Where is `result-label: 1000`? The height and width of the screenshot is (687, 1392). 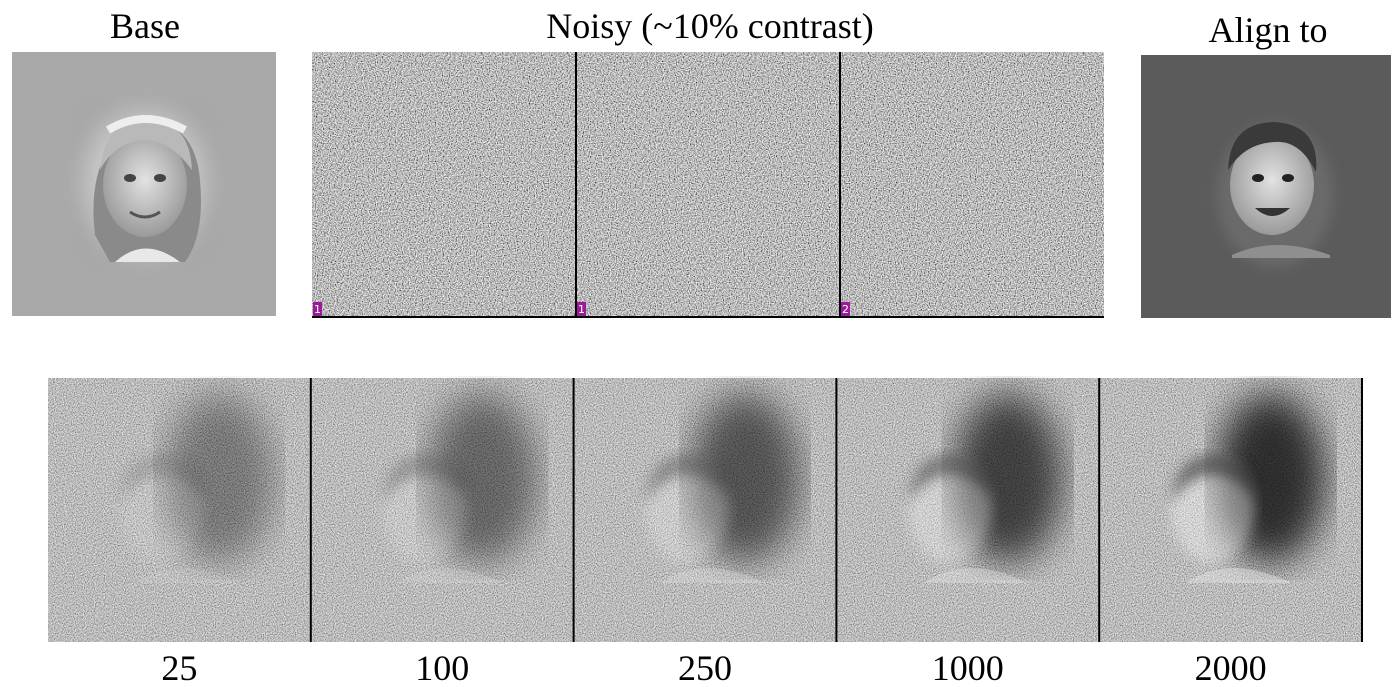 result-label: 1000 is located at coordinates (968, 667).